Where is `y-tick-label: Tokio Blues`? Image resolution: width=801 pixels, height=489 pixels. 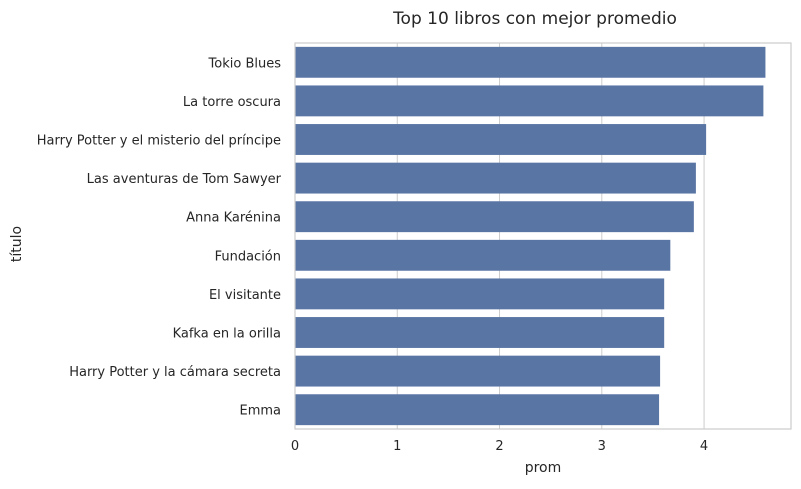 y-tick-label: Tokio Blues is located at coordinates (245, 63).